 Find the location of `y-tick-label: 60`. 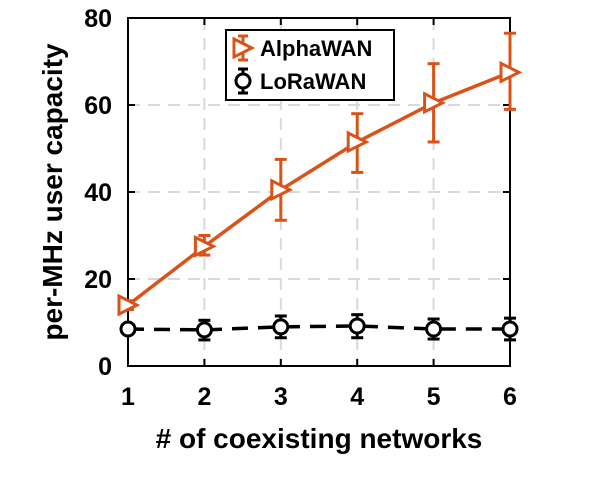

y-tick-label: 60 is located at coordinates (98, 106).